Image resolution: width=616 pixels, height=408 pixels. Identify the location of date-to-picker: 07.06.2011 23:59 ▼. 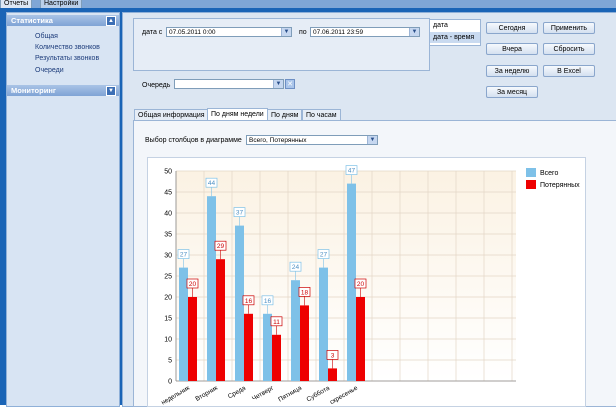
(365, 32).